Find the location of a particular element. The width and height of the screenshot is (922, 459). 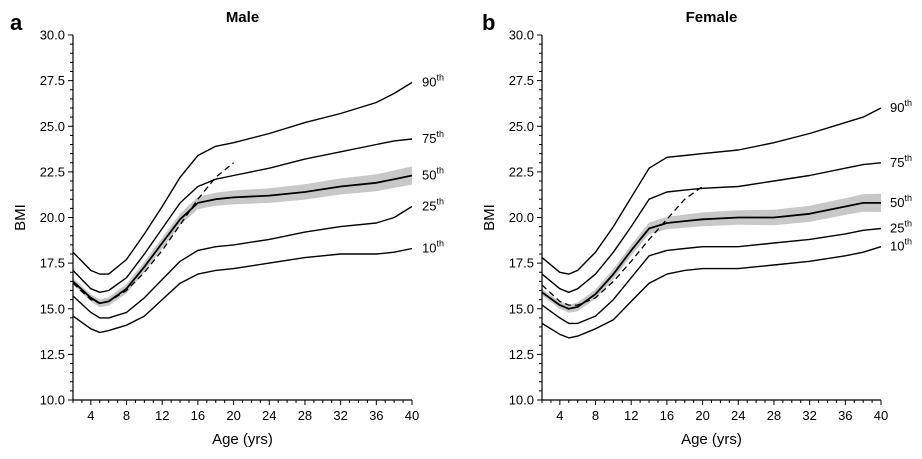

percentile-50-line is located at coordinates (711, 255).